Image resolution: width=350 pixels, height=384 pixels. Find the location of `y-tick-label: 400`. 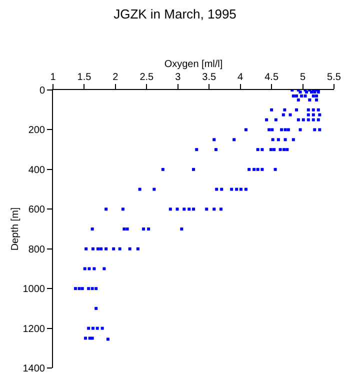

y-tick-label: 400 is located at coordinates (37, 170).